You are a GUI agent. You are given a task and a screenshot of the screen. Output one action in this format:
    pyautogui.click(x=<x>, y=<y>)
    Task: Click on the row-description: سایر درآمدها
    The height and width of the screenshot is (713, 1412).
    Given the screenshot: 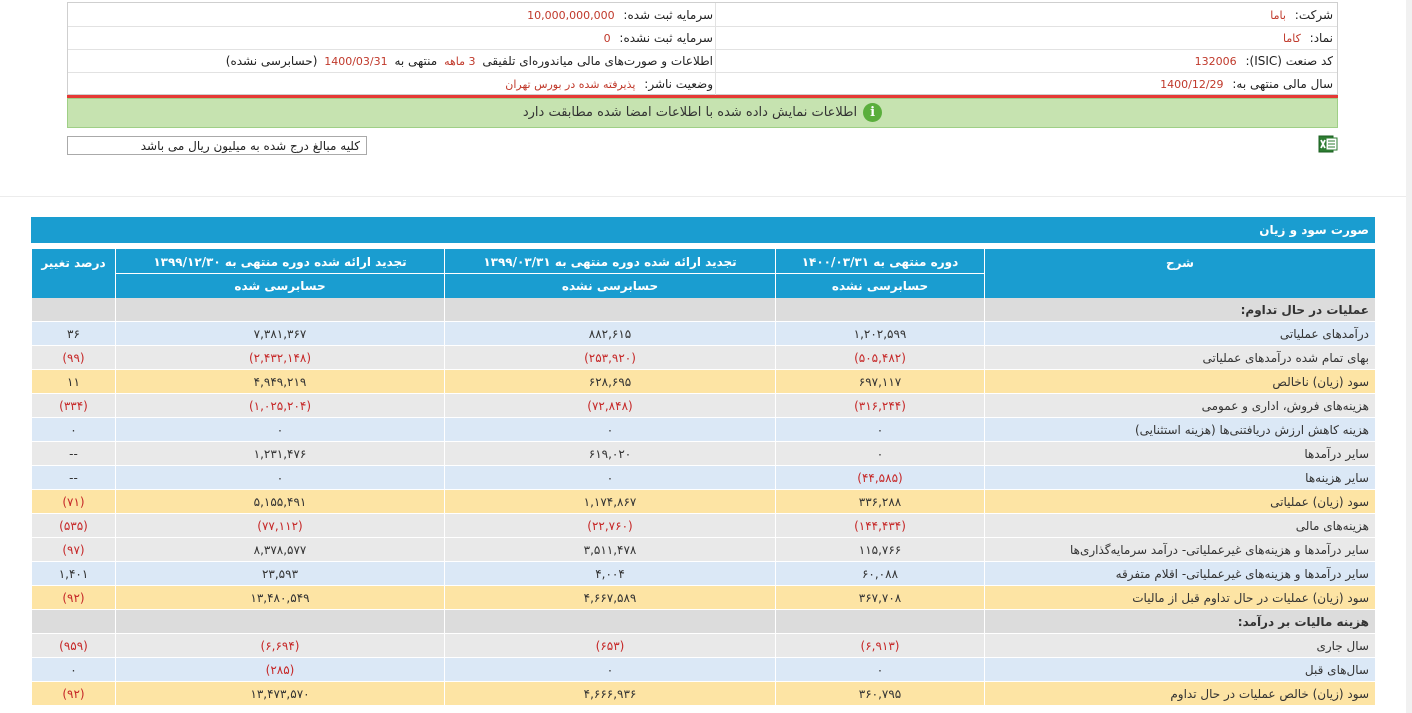 What is the action you would take?
    pyautogui.click(x=1179, y=454)
    